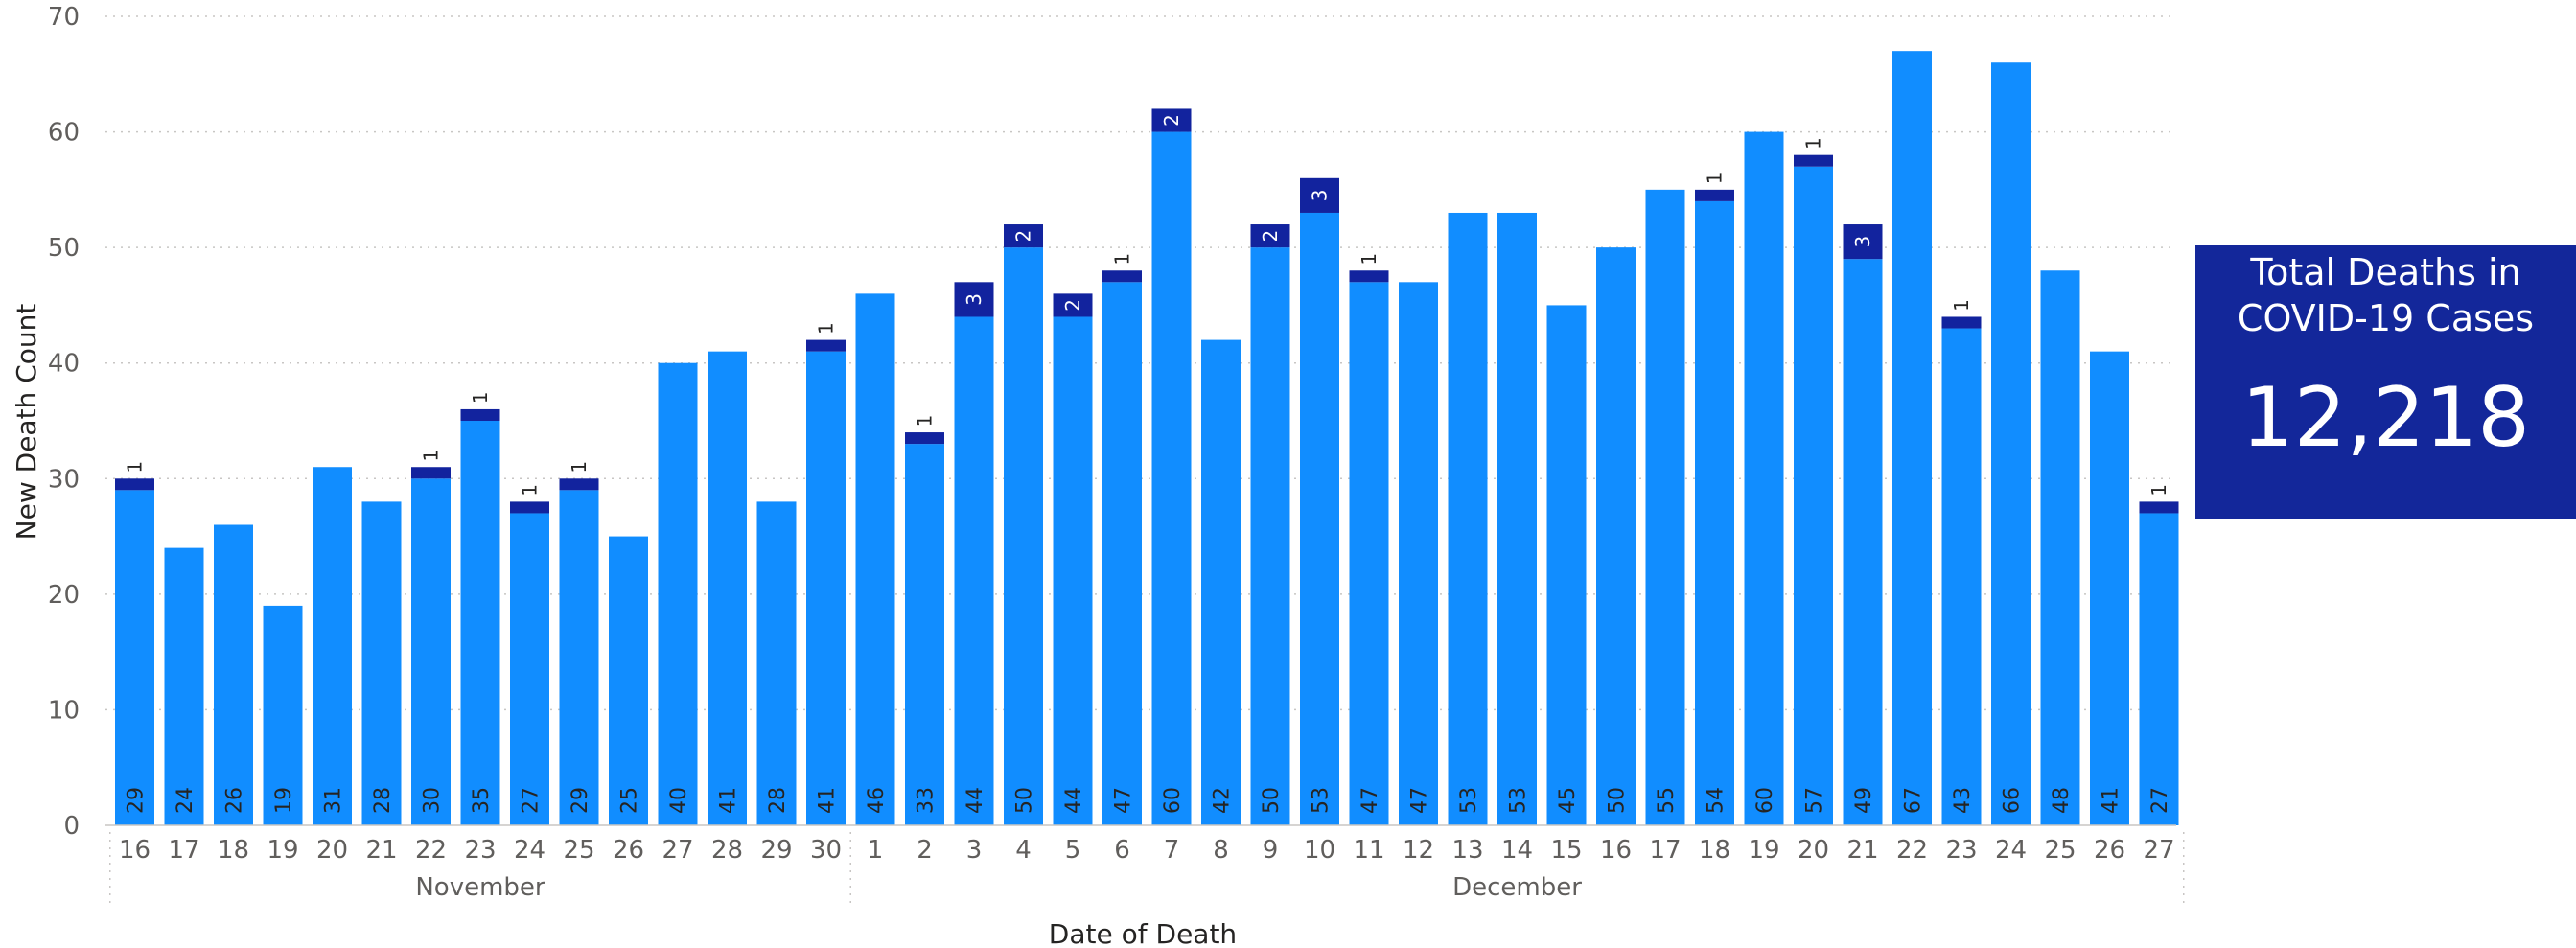  What do you see at coordinates (1566, 850) in the screenshot?
I see `x-tick-label: 15` at bounding box center [1566, 850].